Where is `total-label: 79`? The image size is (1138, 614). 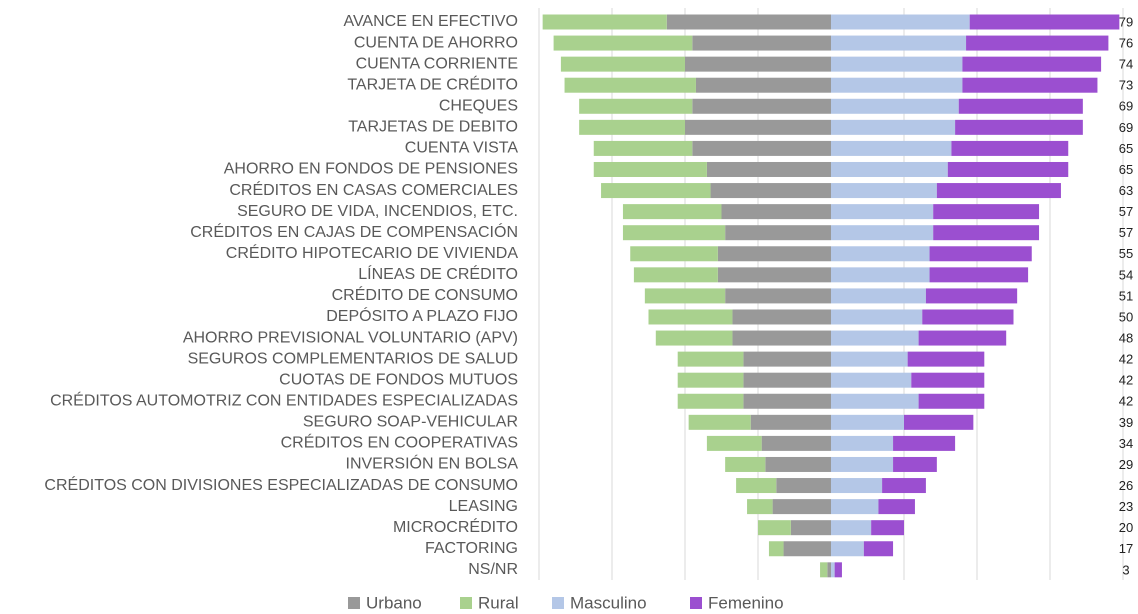
total-label: 79 is located at coordinates (1126, 21).